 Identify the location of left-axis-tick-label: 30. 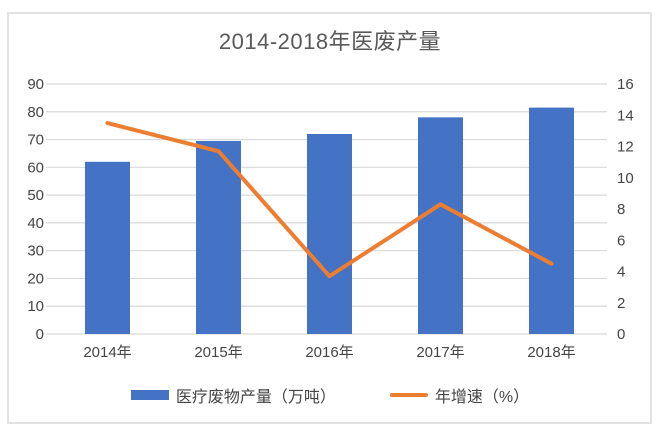
(35, 251).